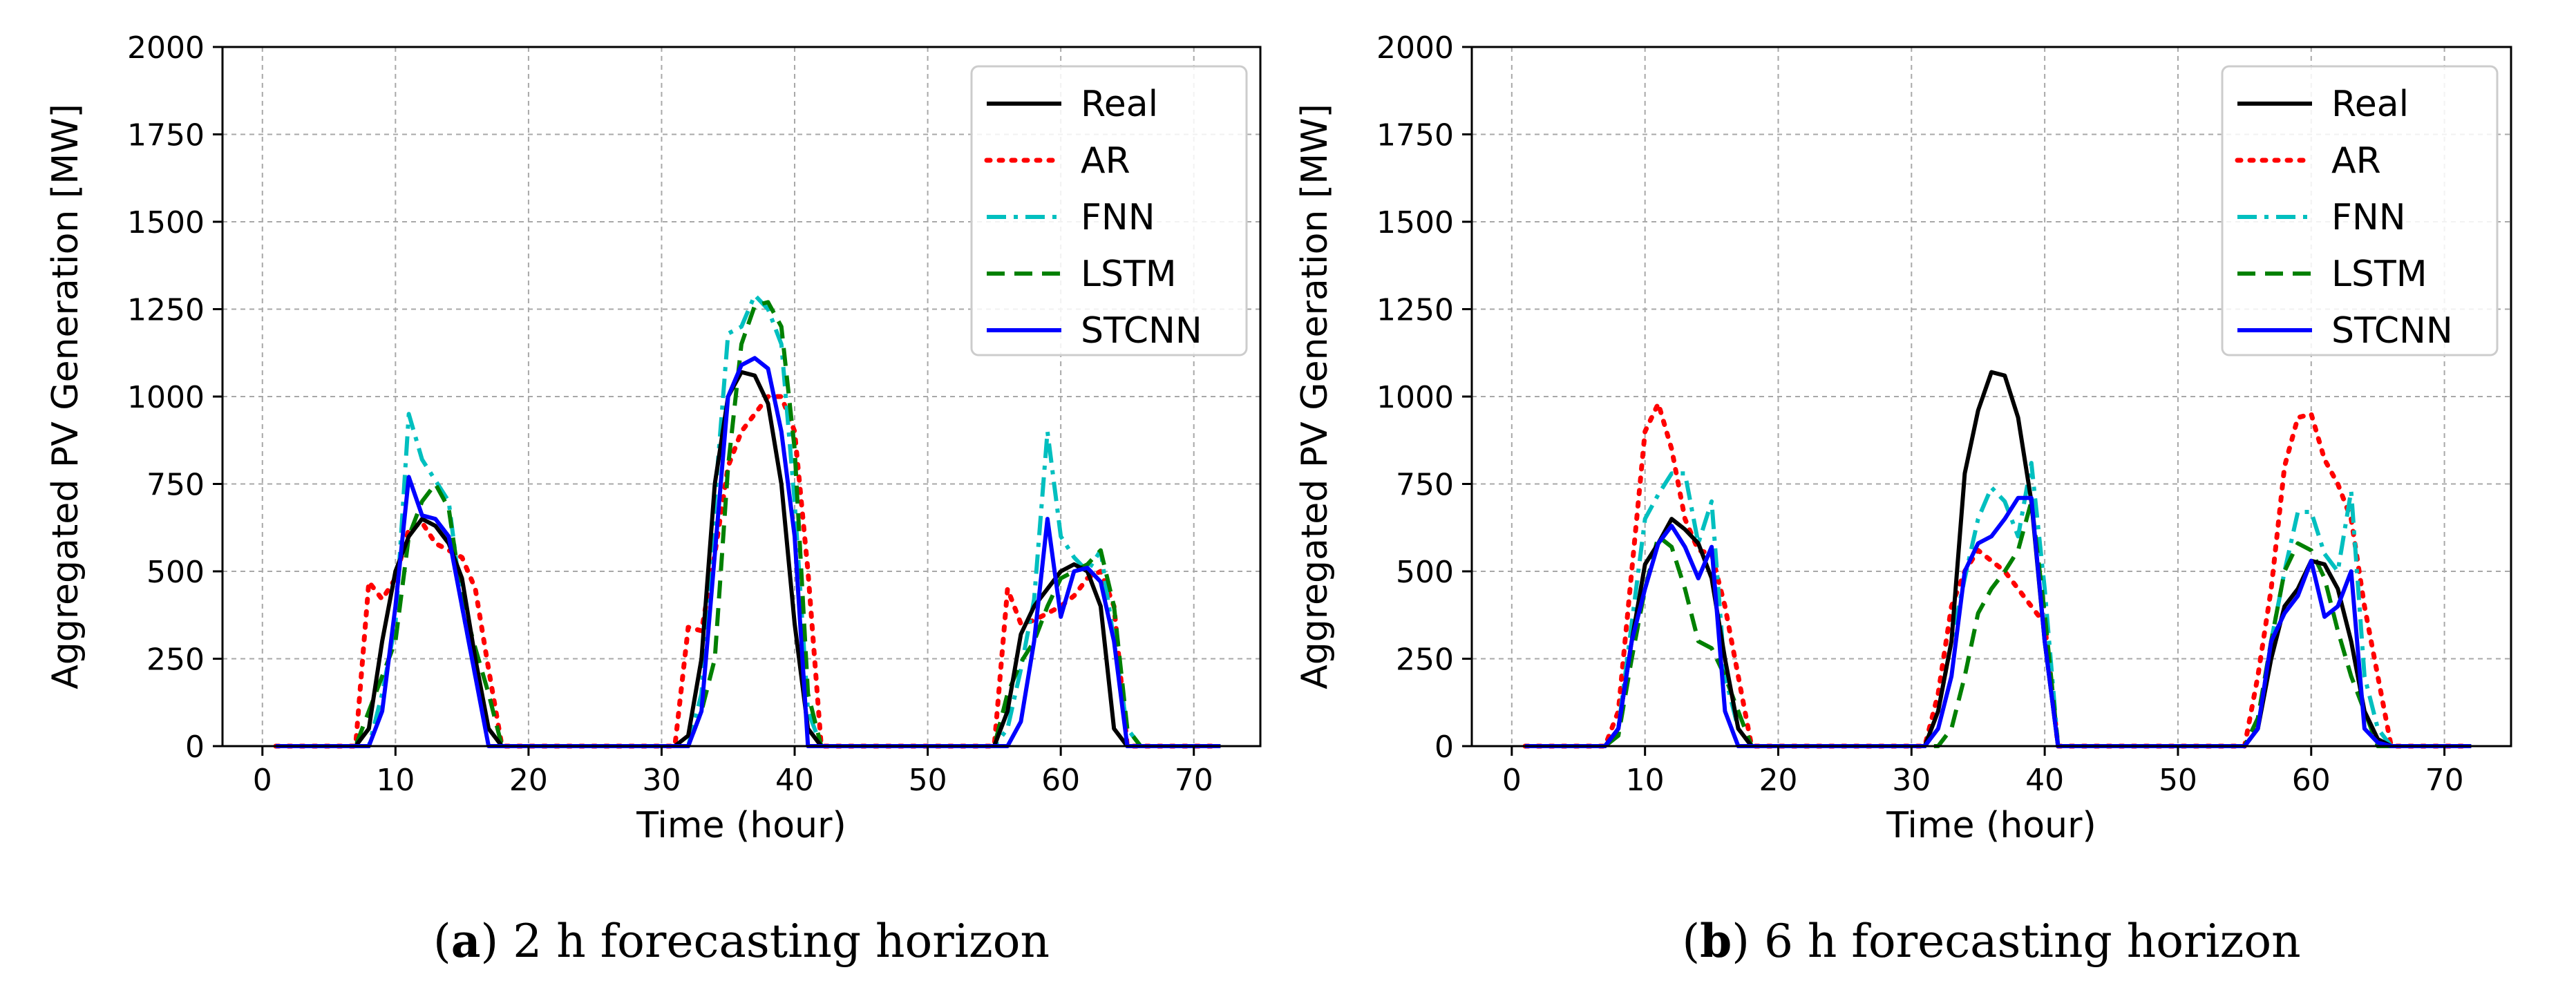 Image resolution: width=2576 pixels, height=990 pixels. What do you see at coordinates (2311, 781) in the screenshot?
I see `chart-b-xtick-label-6: 60` at bounding box center [2311, 781].